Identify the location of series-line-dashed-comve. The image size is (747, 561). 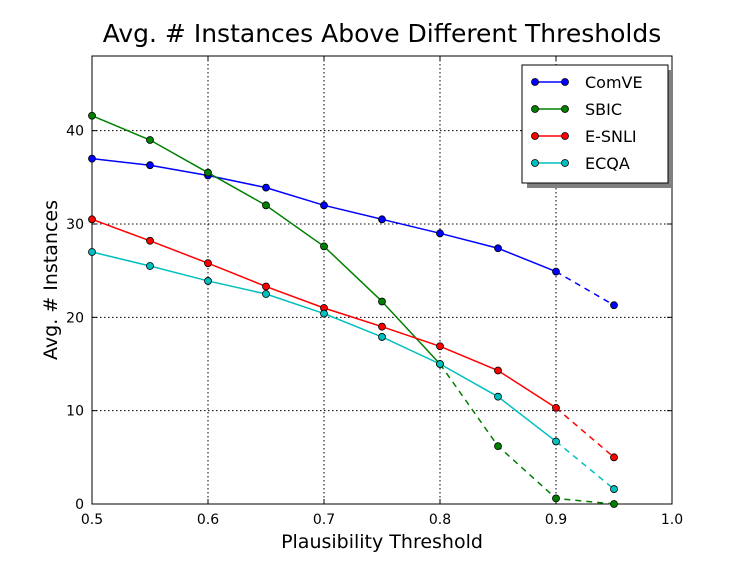
(585, 288).